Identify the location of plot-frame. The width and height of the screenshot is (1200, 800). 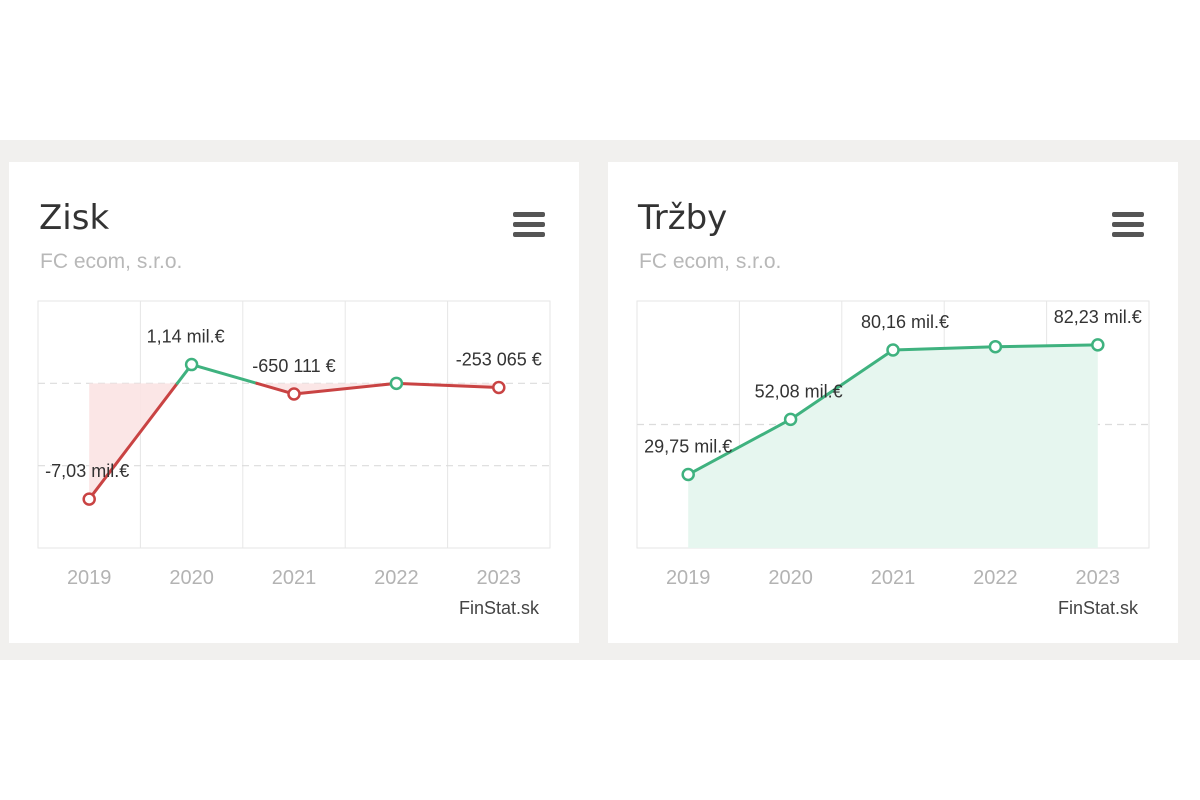
(294, 424).